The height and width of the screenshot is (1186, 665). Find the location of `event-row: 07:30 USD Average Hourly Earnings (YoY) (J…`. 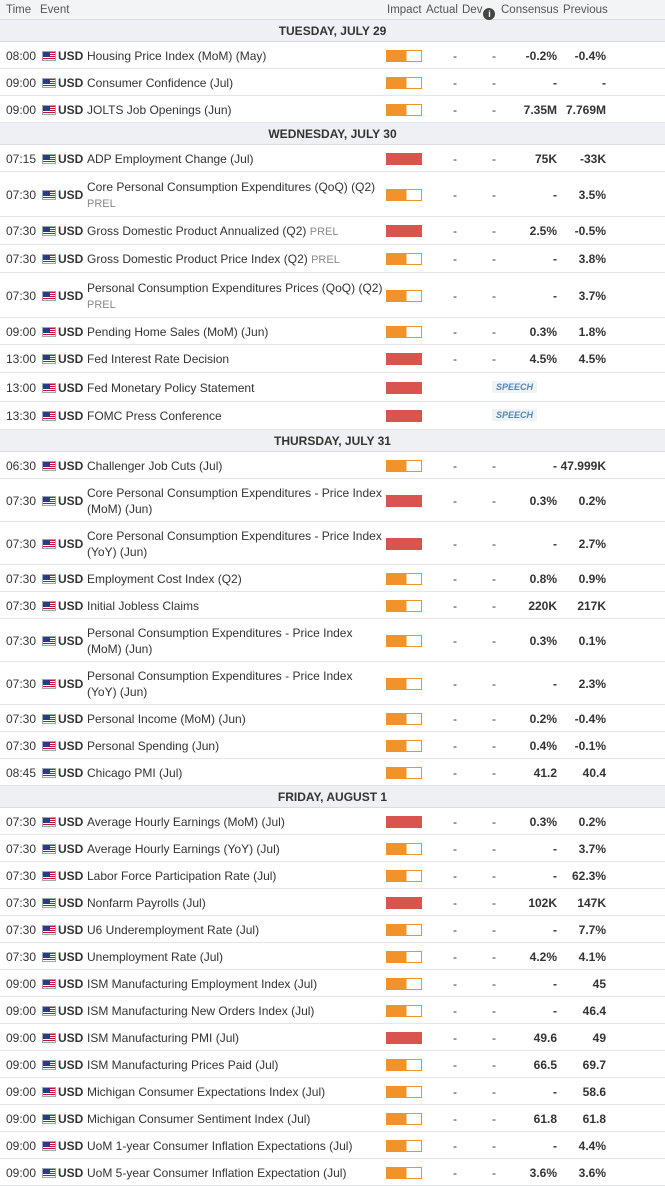

event-row: 07:30 USD Average Hourly Earnings (YoY) (J… is located at coordinates (332, 848).